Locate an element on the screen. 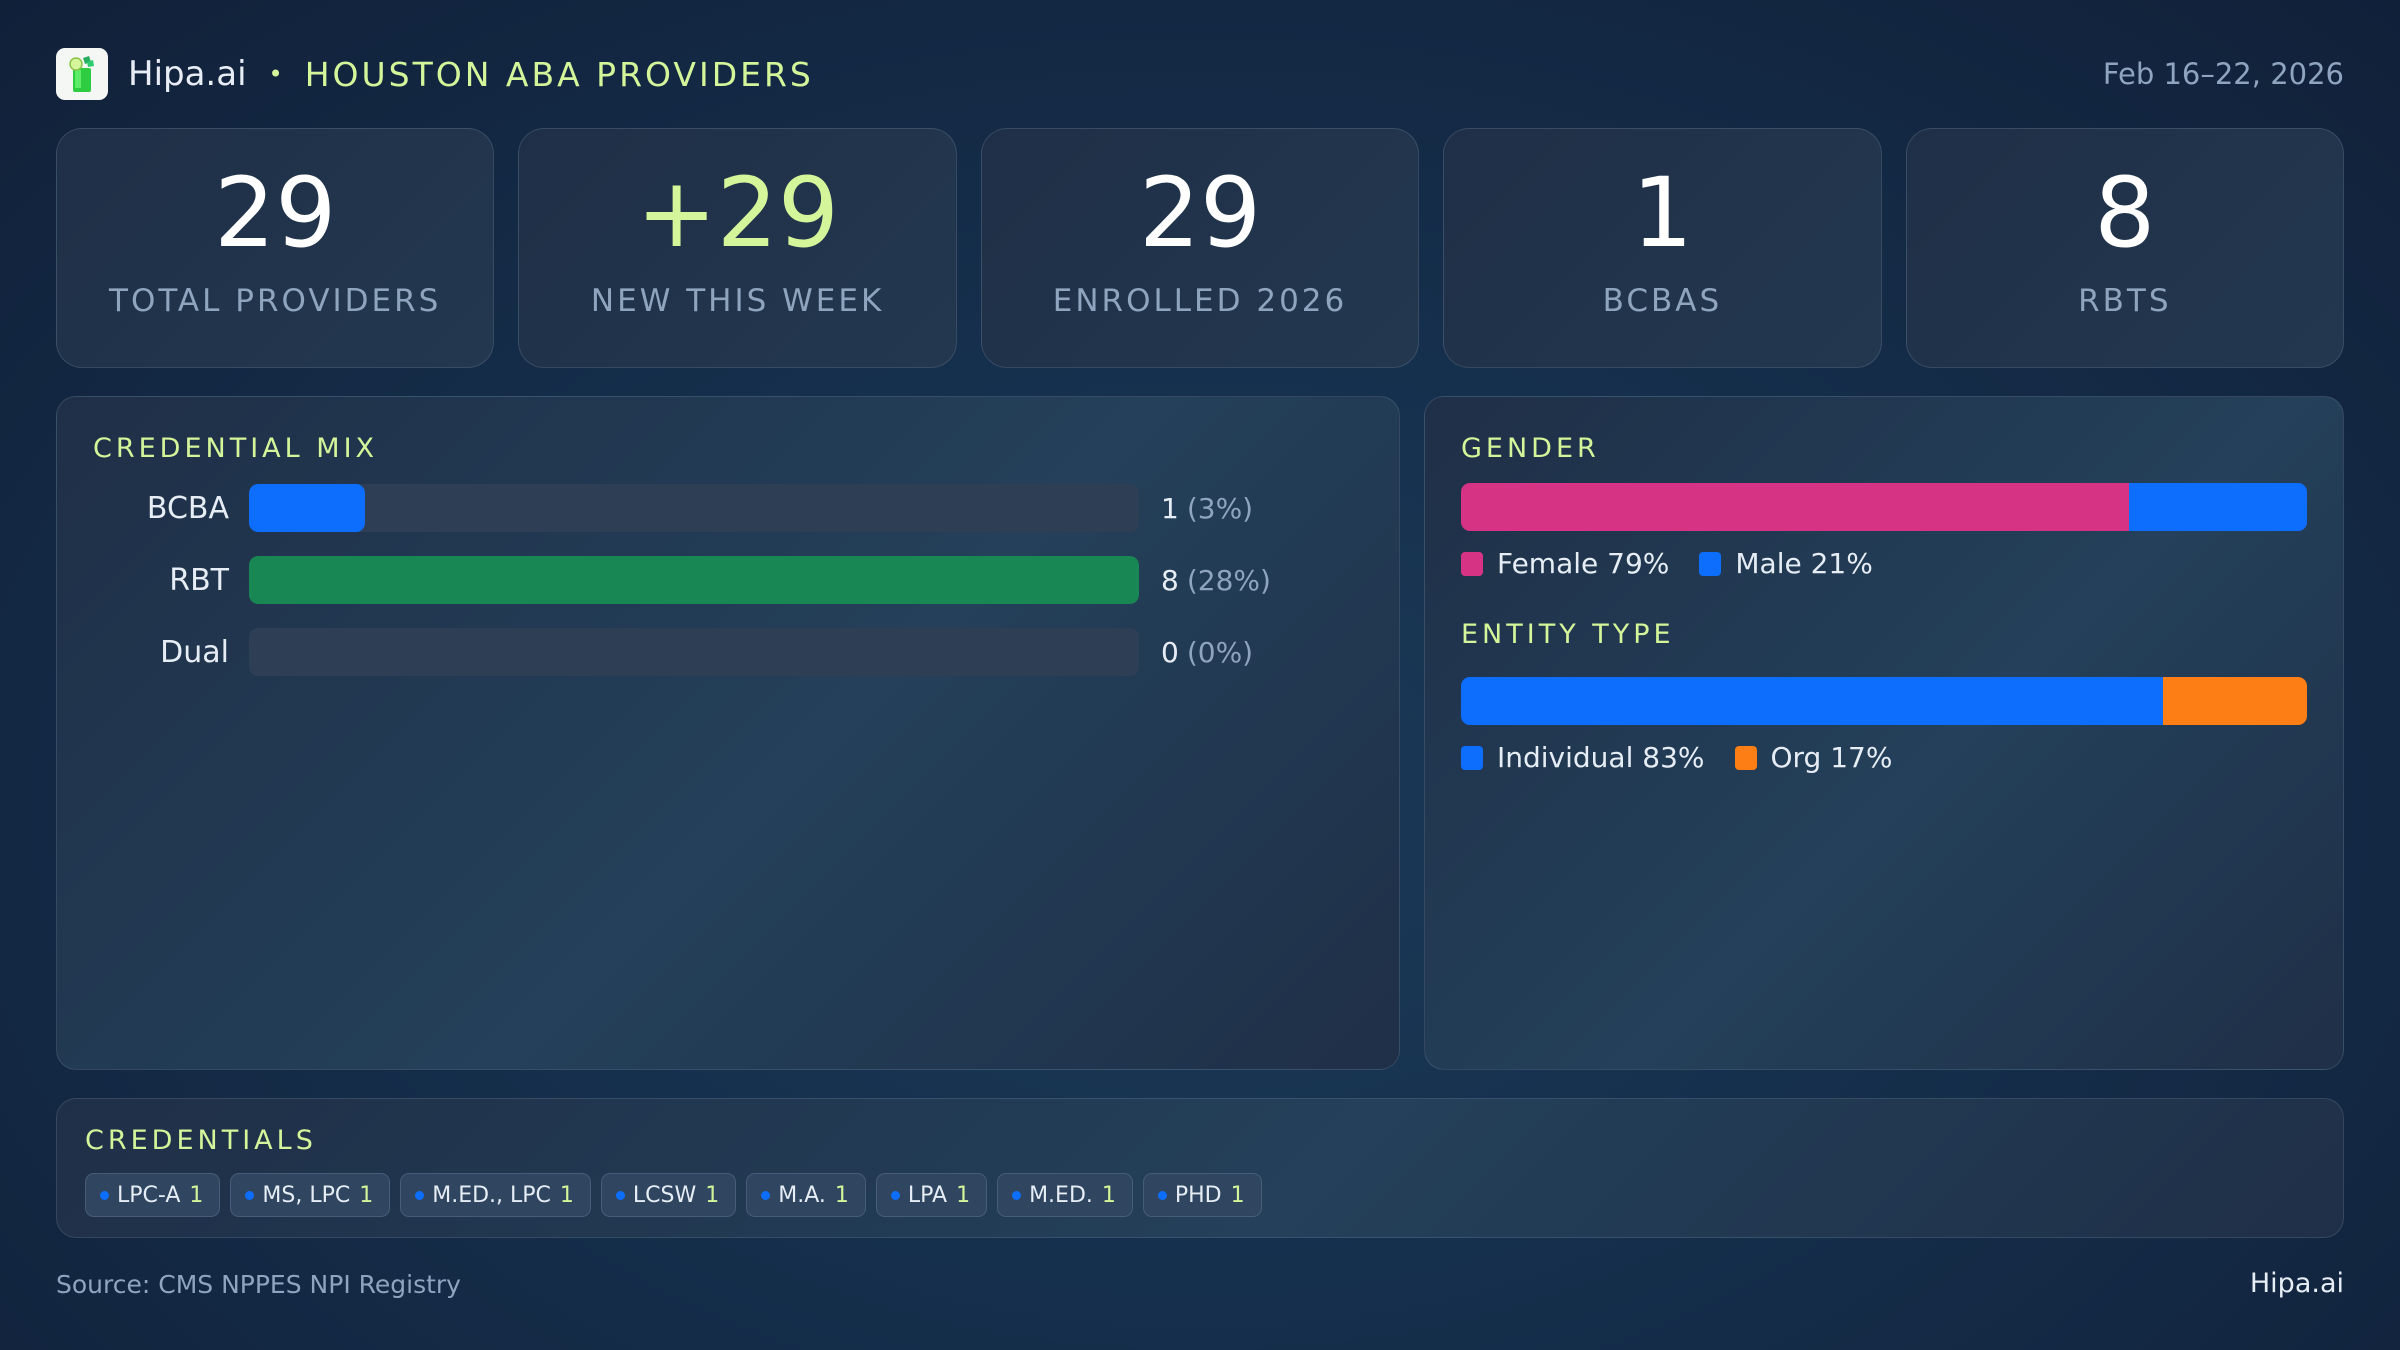 Image resolution: width=2400 pixels, height=1350 pixels. bar-count: 0 is located at coordinates (1170, 652).